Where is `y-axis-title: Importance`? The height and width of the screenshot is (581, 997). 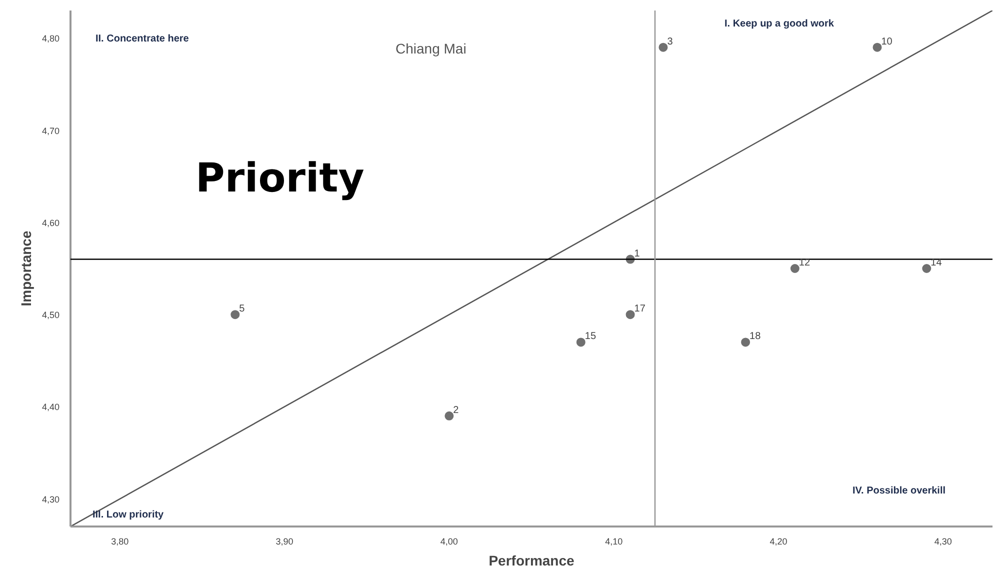
y-axis-title: Importance is located at coordinates (26, 268).